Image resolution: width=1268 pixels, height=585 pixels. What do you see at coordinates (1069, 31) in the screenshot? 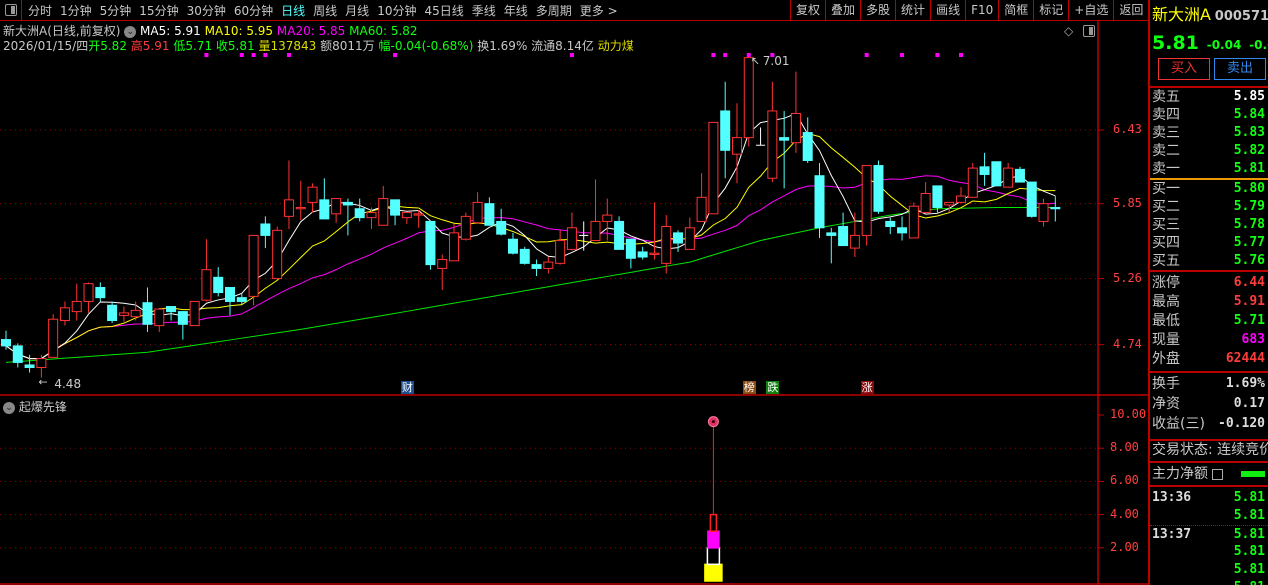
I see `diamond-icon: ◇` at bounding box center [1069, 31].